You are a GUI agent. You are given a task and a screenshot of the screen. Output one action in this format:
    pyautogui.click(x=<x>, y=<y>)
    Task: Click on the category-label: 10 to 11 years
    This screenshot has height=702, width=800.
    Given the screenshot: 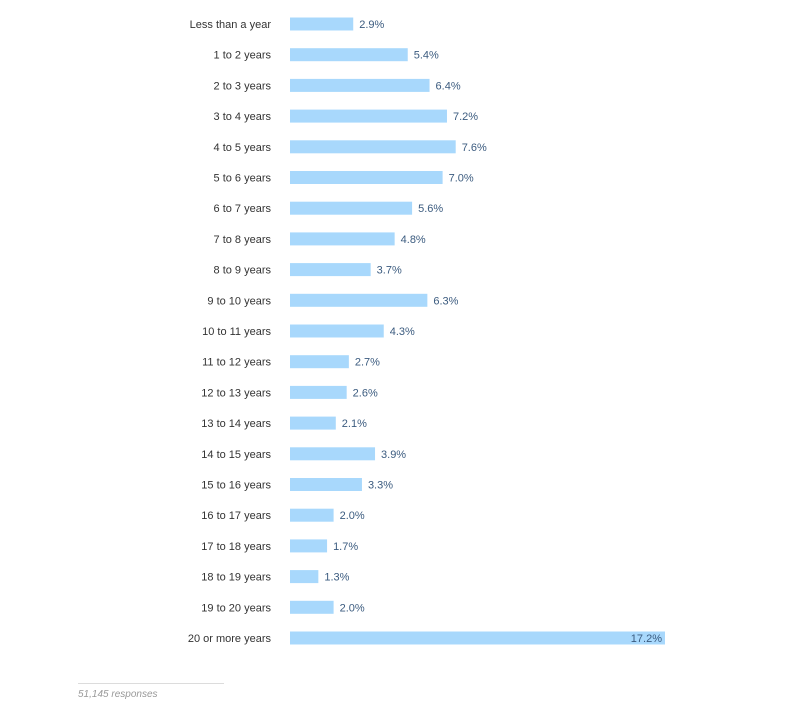 What is the action you would take?
    pyautogui.click(x=236, y=332)
    